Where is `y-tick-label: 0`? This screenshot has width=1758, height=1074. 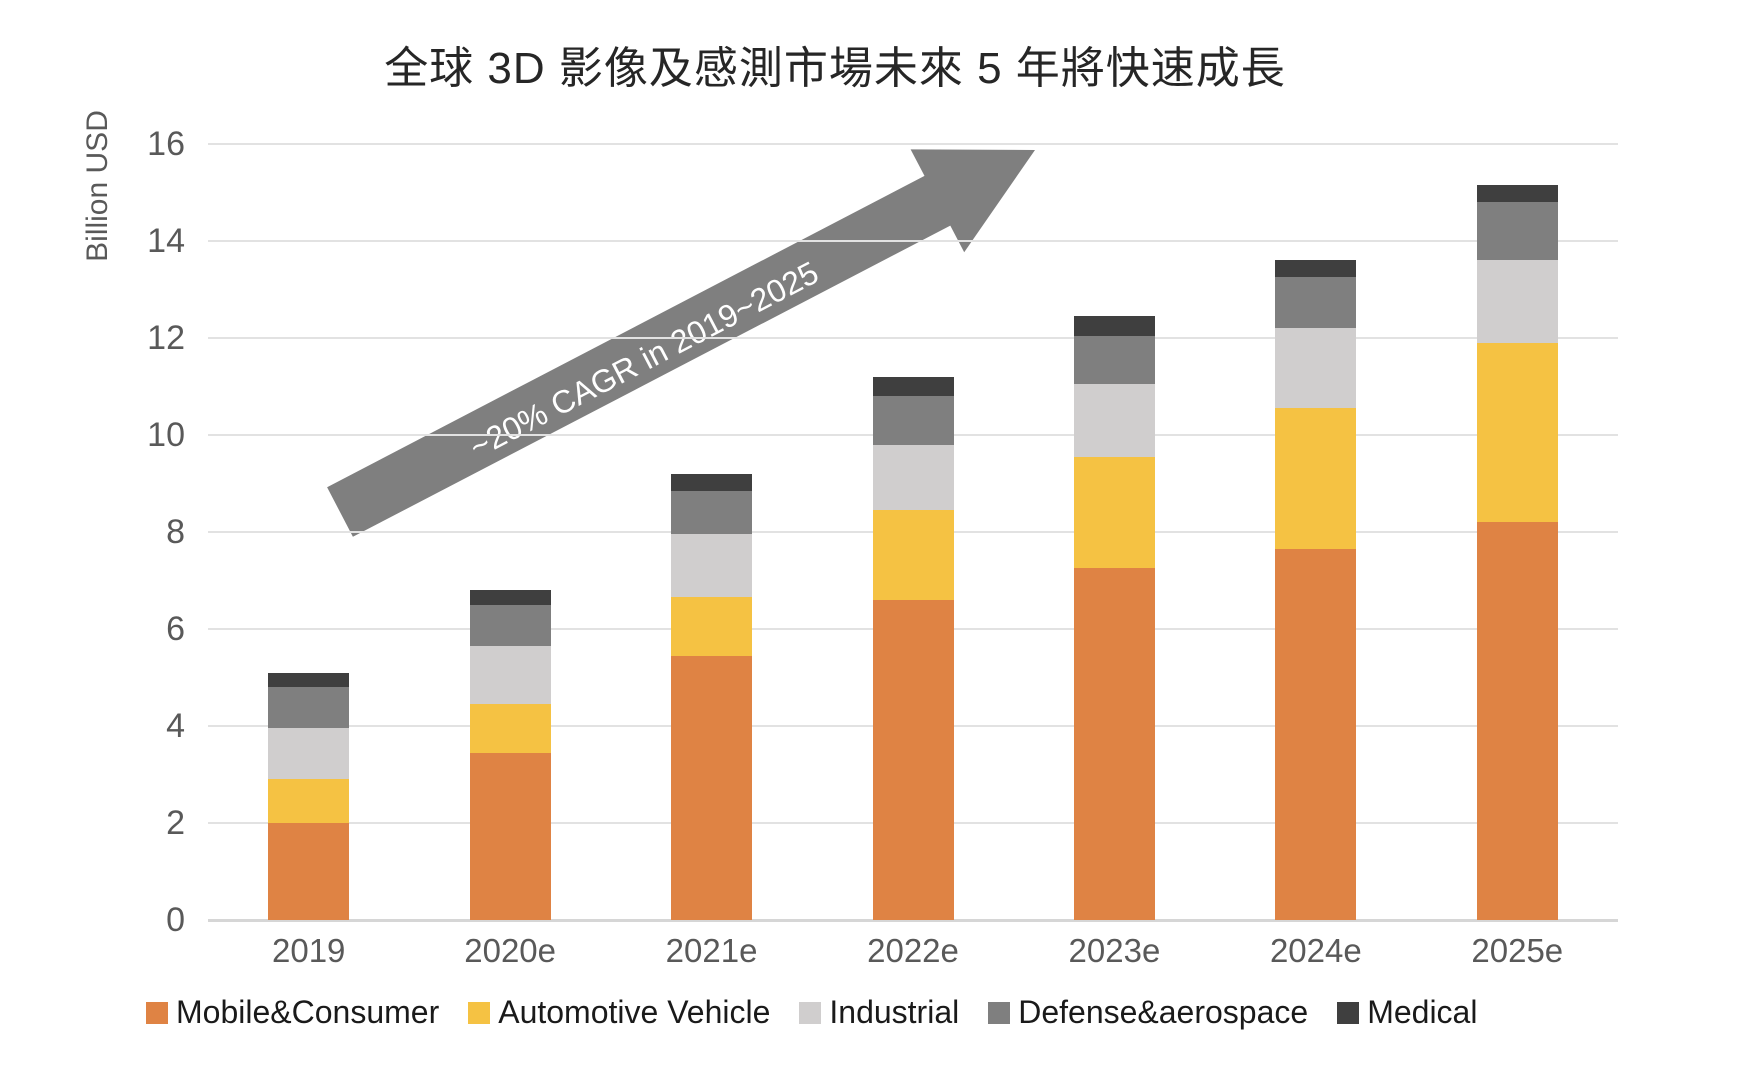 y-tick-label: 0 is located at coordinates (175, 920).